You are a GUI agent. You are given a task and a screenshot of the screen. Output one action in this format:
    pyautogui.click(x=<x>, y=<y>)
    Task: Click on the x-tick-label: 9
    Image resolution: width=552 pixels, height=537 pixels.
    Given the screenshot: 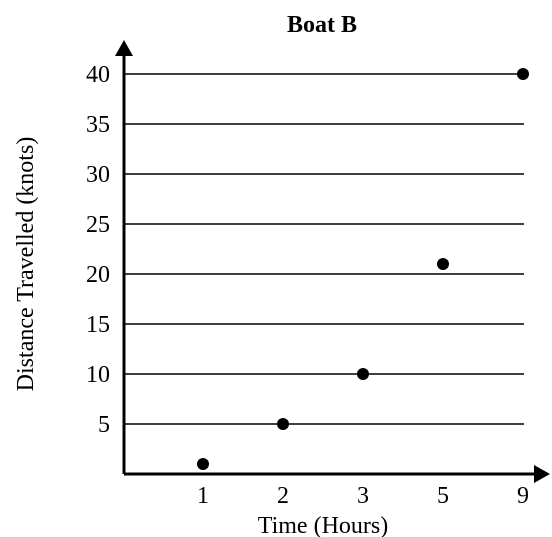 What is the action you would take?
    pyautogui.click(x=523, y=496)
    